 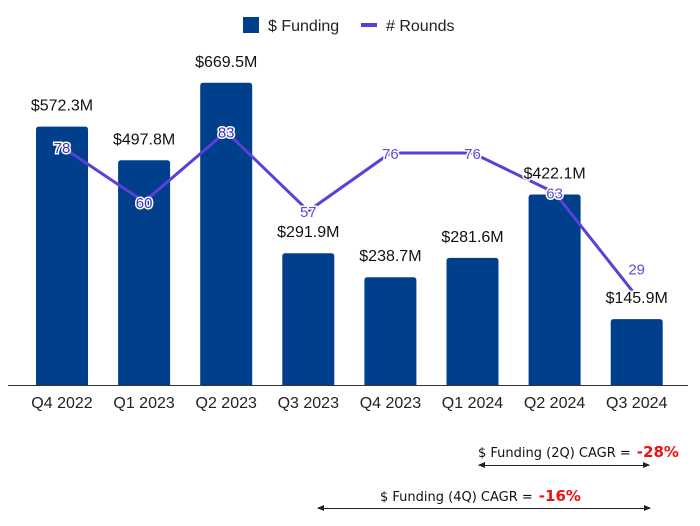 I want to click on bar-data-label: $669.5M, so click(x=226, y=62).